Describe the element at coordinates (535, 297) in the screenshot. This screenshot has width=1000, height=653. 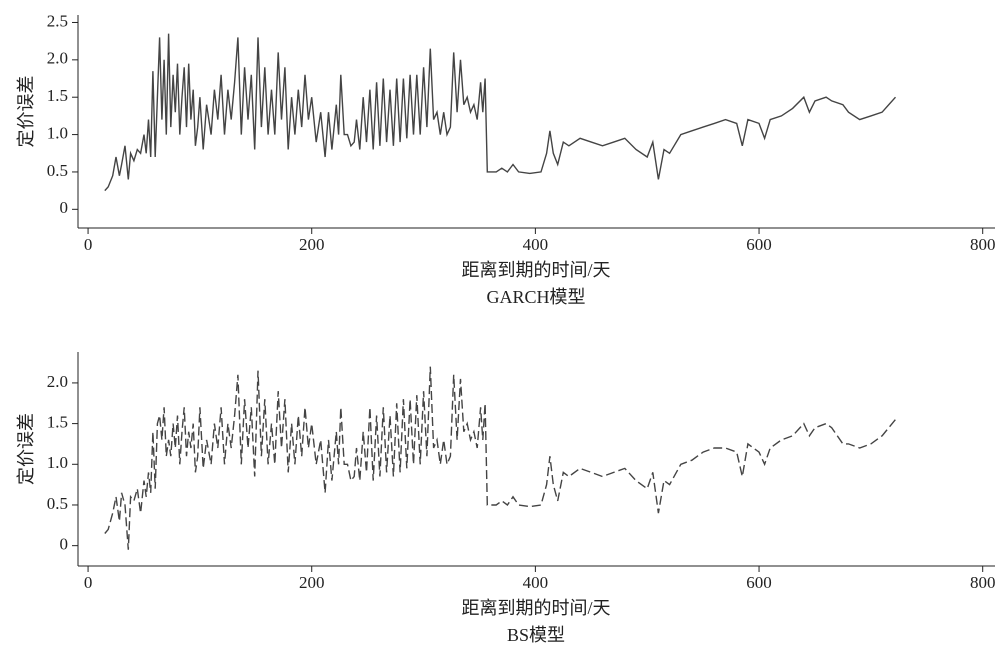
I see `chart-title: GARCH模型` at that location.